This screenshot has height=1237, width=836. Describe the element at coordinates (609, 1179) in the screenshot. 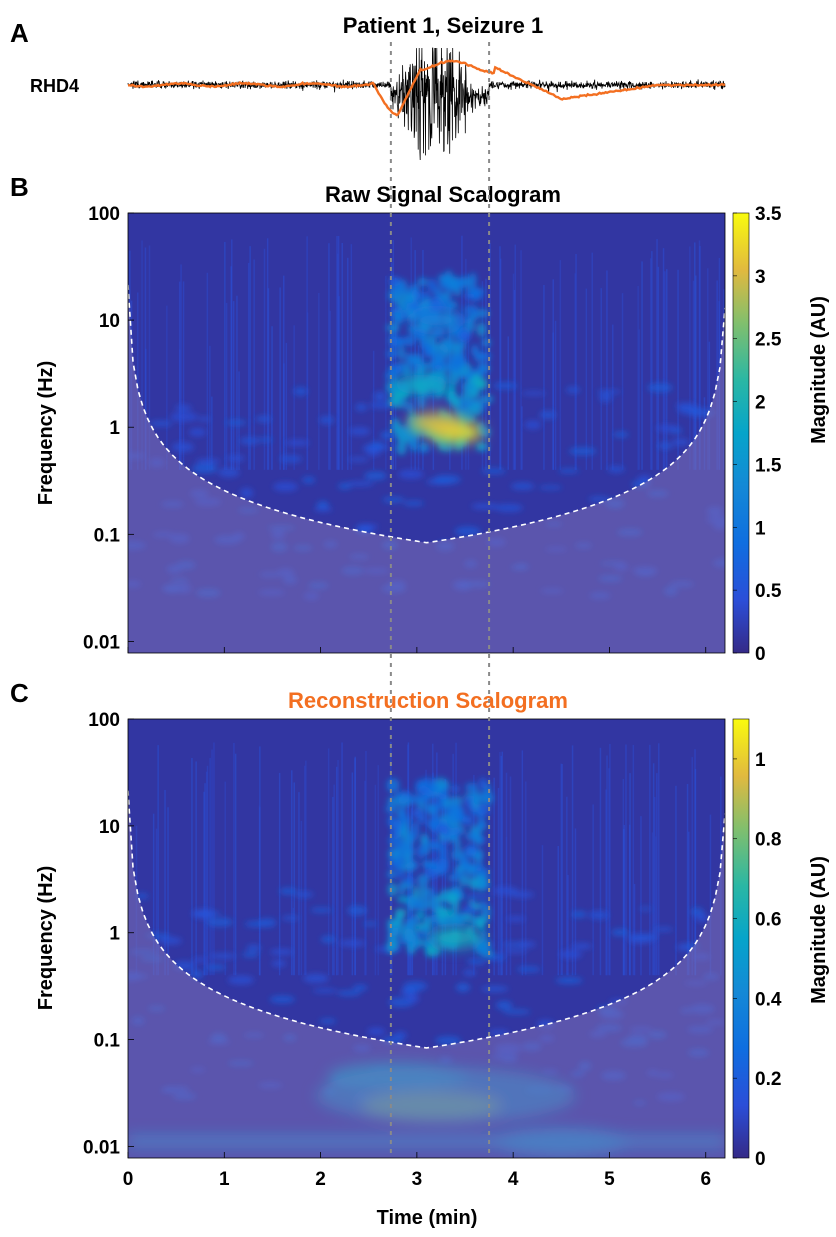

I see `x-tick-label: 5` at that location.